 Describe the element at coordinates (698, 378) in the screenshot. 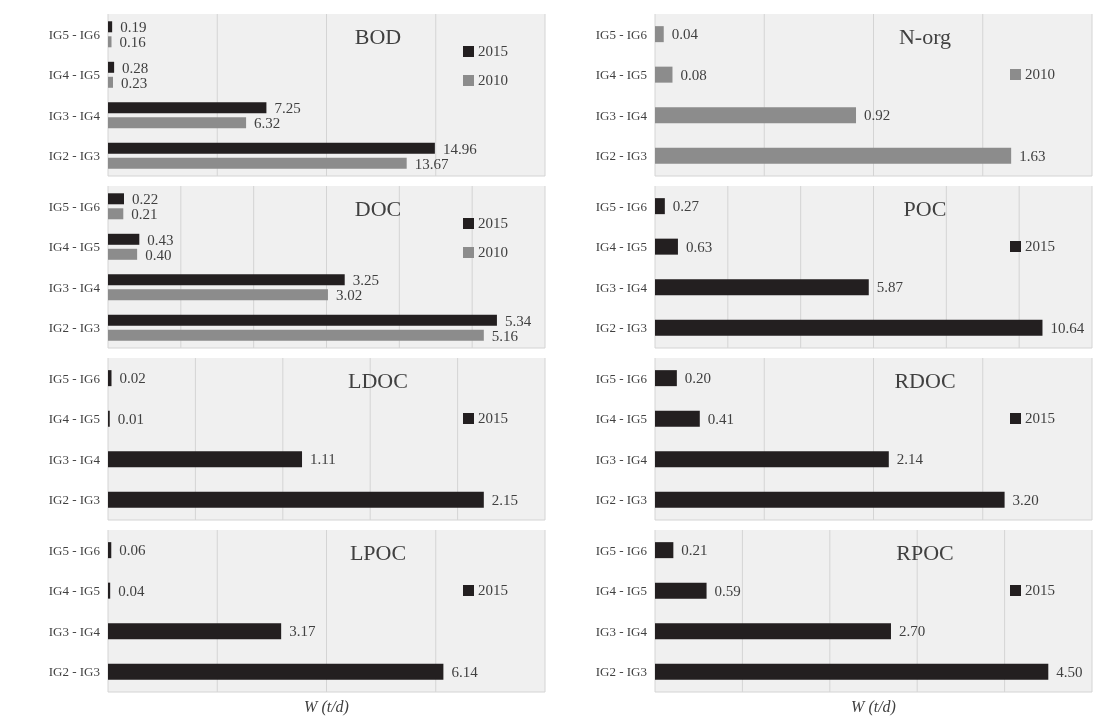

I see `data-label: 0.20` at that location.